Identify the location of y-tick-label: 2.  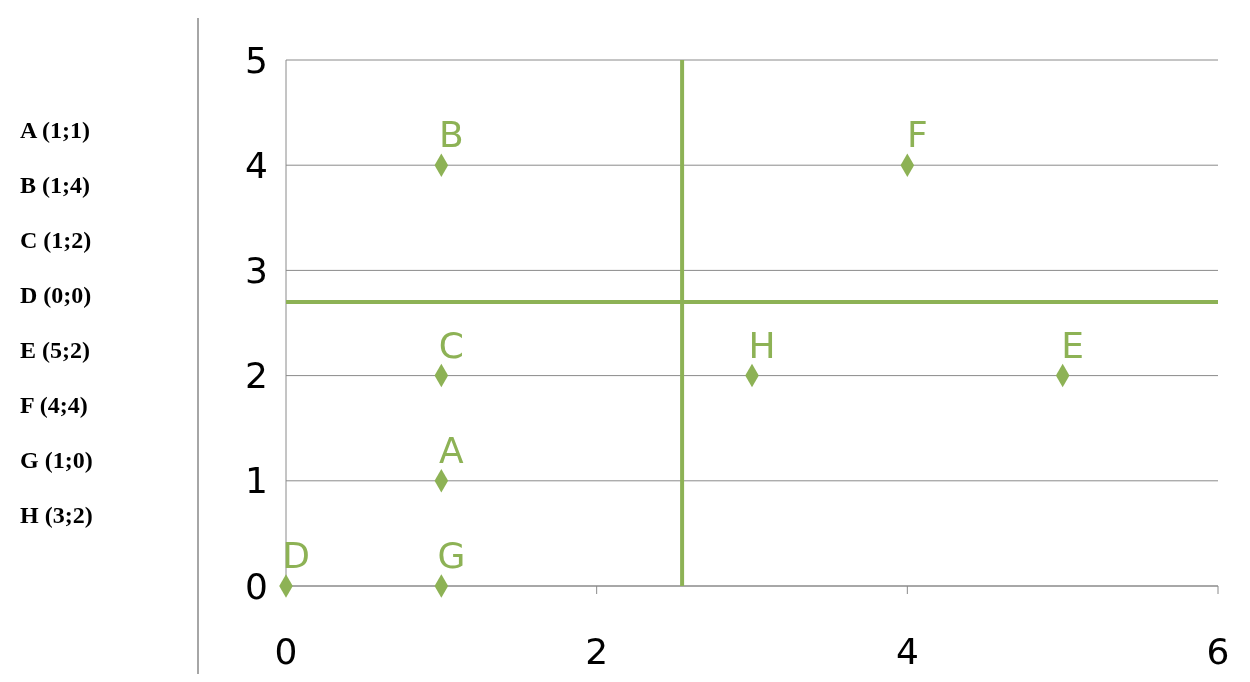
(256, 376).